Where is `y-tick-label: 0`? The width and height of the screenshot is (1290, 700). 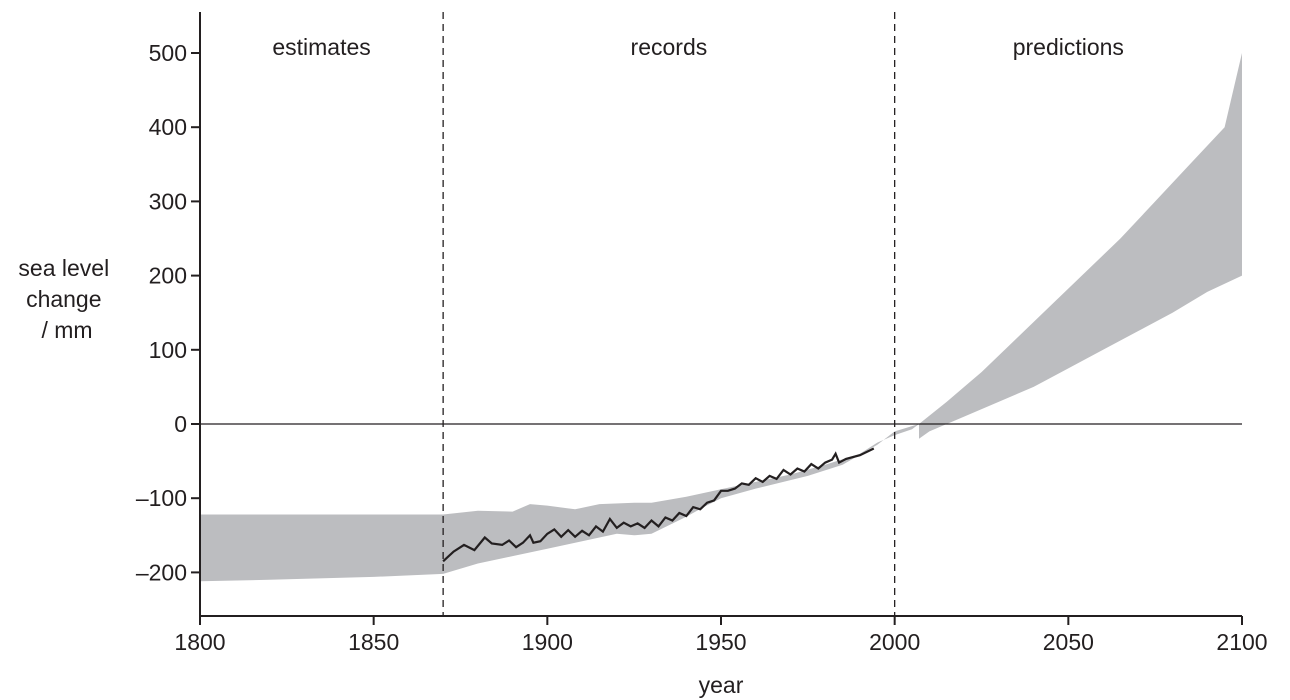 y-tick-label: 0 is located at coordinates (180, 424).